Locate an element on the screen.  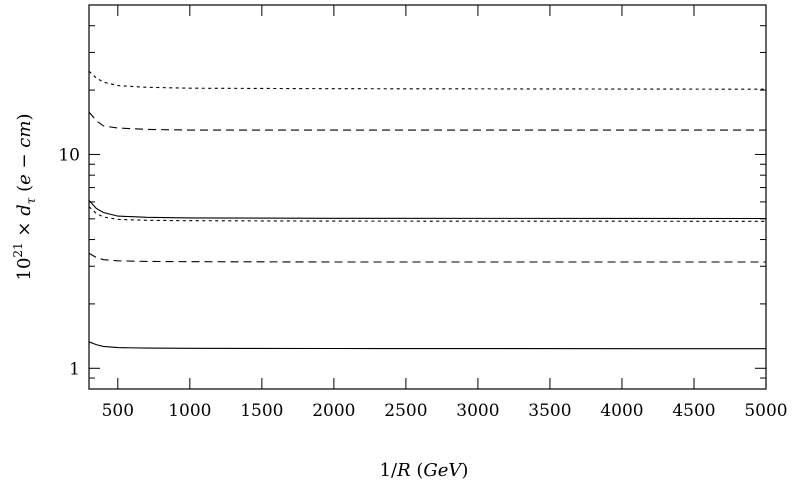
x-tick-label: 4500 is located at coordinates (693, 411).